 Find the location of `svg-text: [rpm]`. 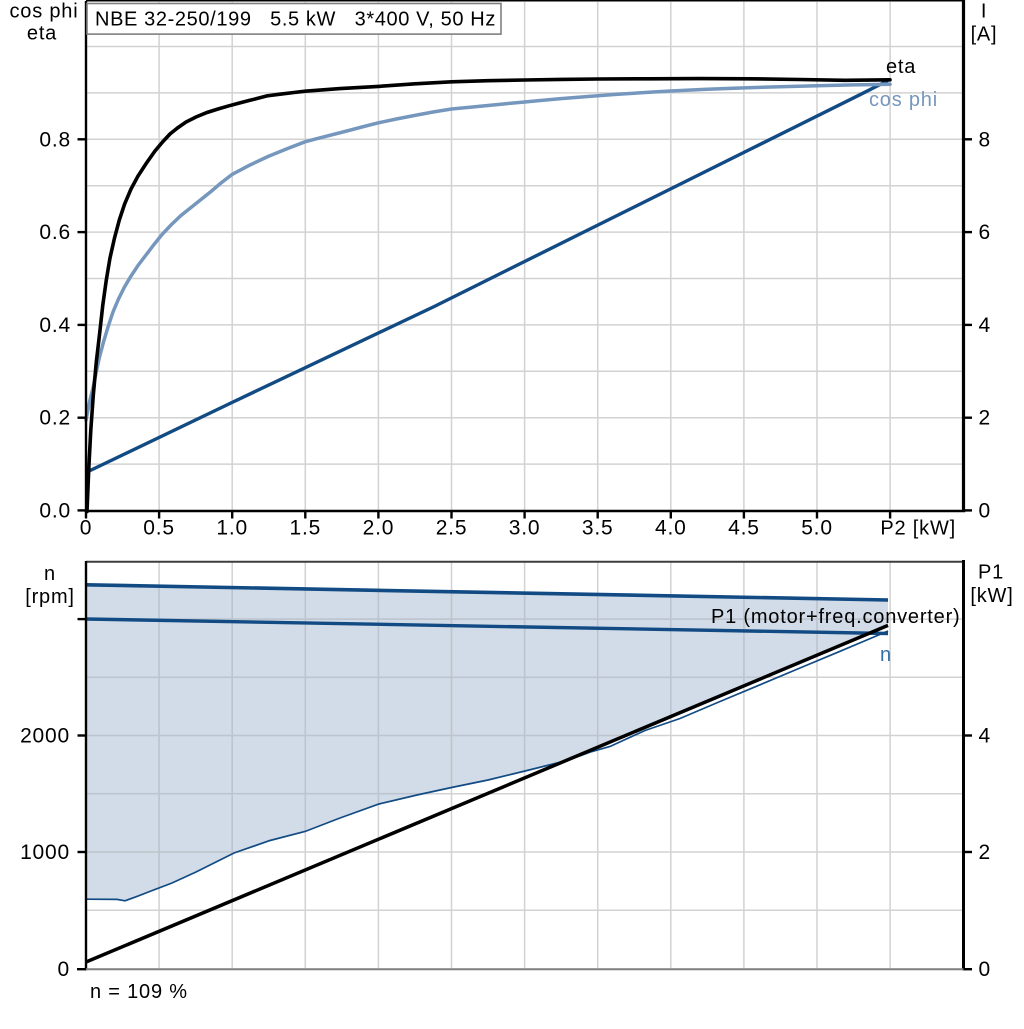

svg-text: [rpm] is located at coordinates (50, 597).